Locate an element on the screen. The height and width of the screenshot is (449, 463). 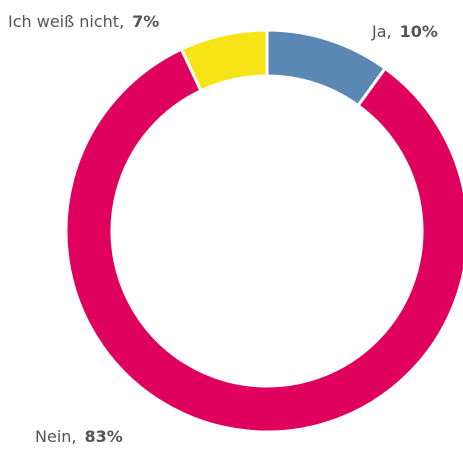
category-label: Nein, is located at coordinates (55, 436).